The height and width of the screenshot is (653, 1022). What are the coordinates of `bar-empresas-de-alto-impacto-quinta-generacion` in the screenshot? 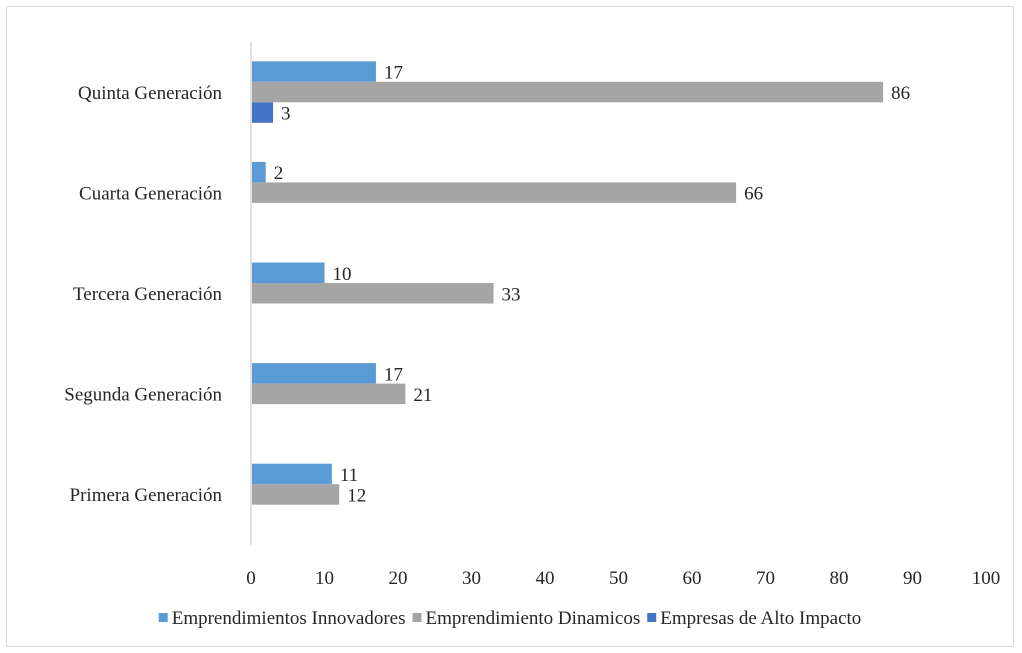 It's located at (263, 112).